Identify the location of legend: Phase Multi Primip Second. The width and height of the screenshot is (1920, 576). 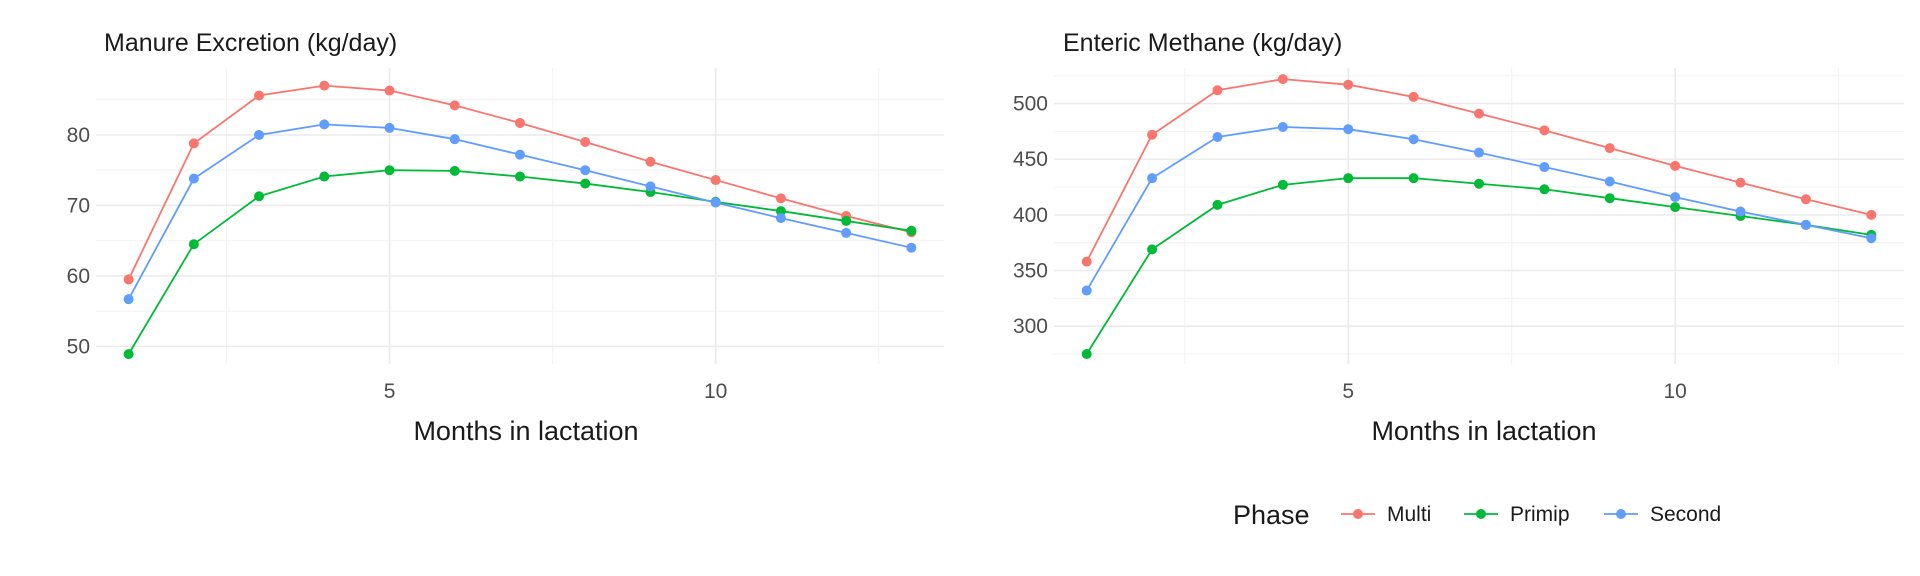
(1477, 515).